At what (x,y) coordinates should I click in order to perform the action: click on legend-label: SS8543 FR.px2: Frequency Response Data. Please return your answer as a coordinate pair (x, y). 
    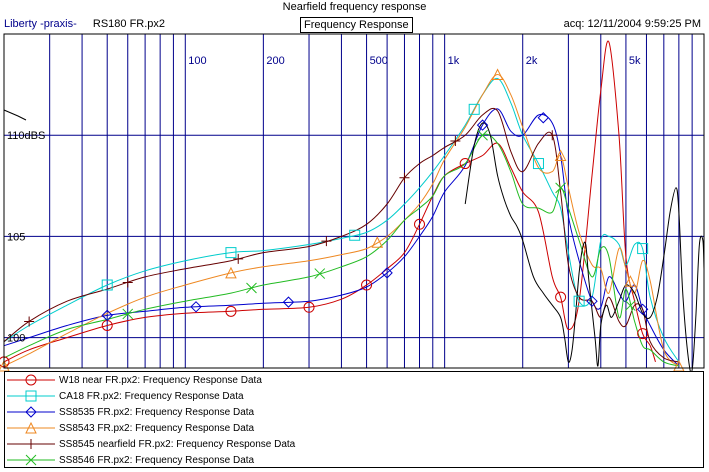
    Looking at the image, I should click on (157, 428).